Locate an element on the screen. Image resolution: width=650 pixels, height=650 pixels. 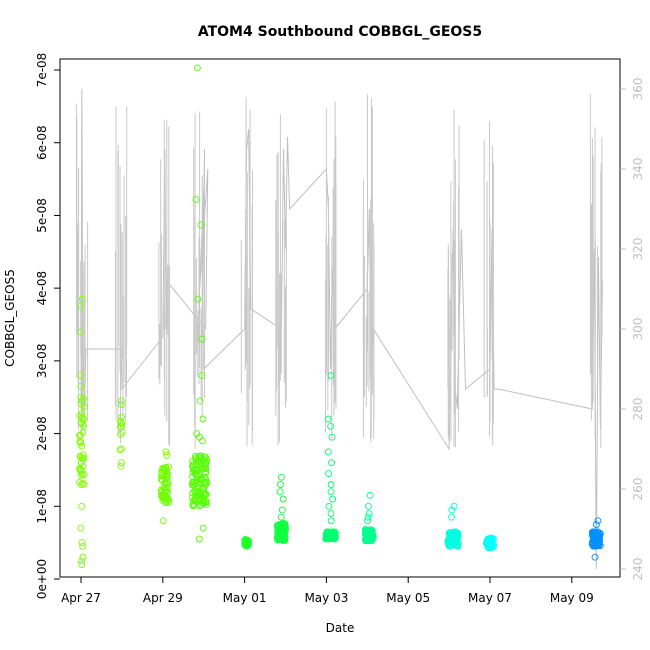
y-tick-label: 6e-08 is located at coordinates (42, 142).